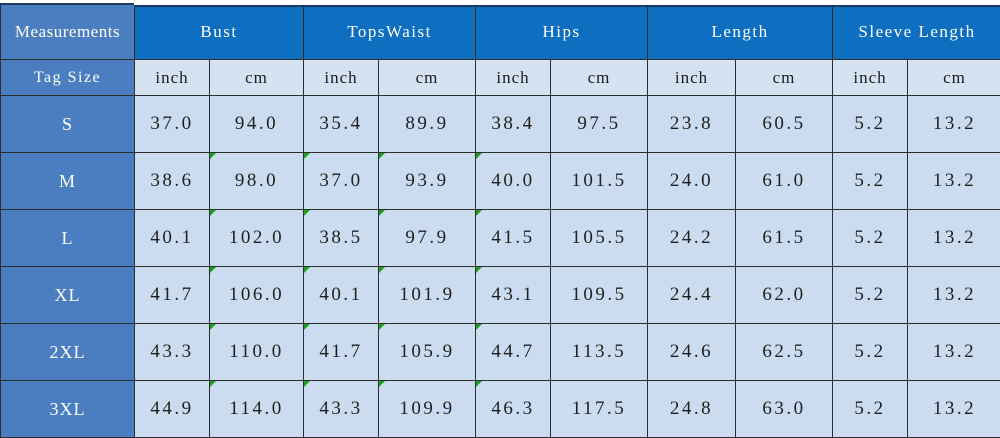 The width and height of the screenshot is (1000, 438). What do you see at coordinates (68, 409) in the screenshot?
I see `size-label: 3XL` at bounding box center [68, 409].